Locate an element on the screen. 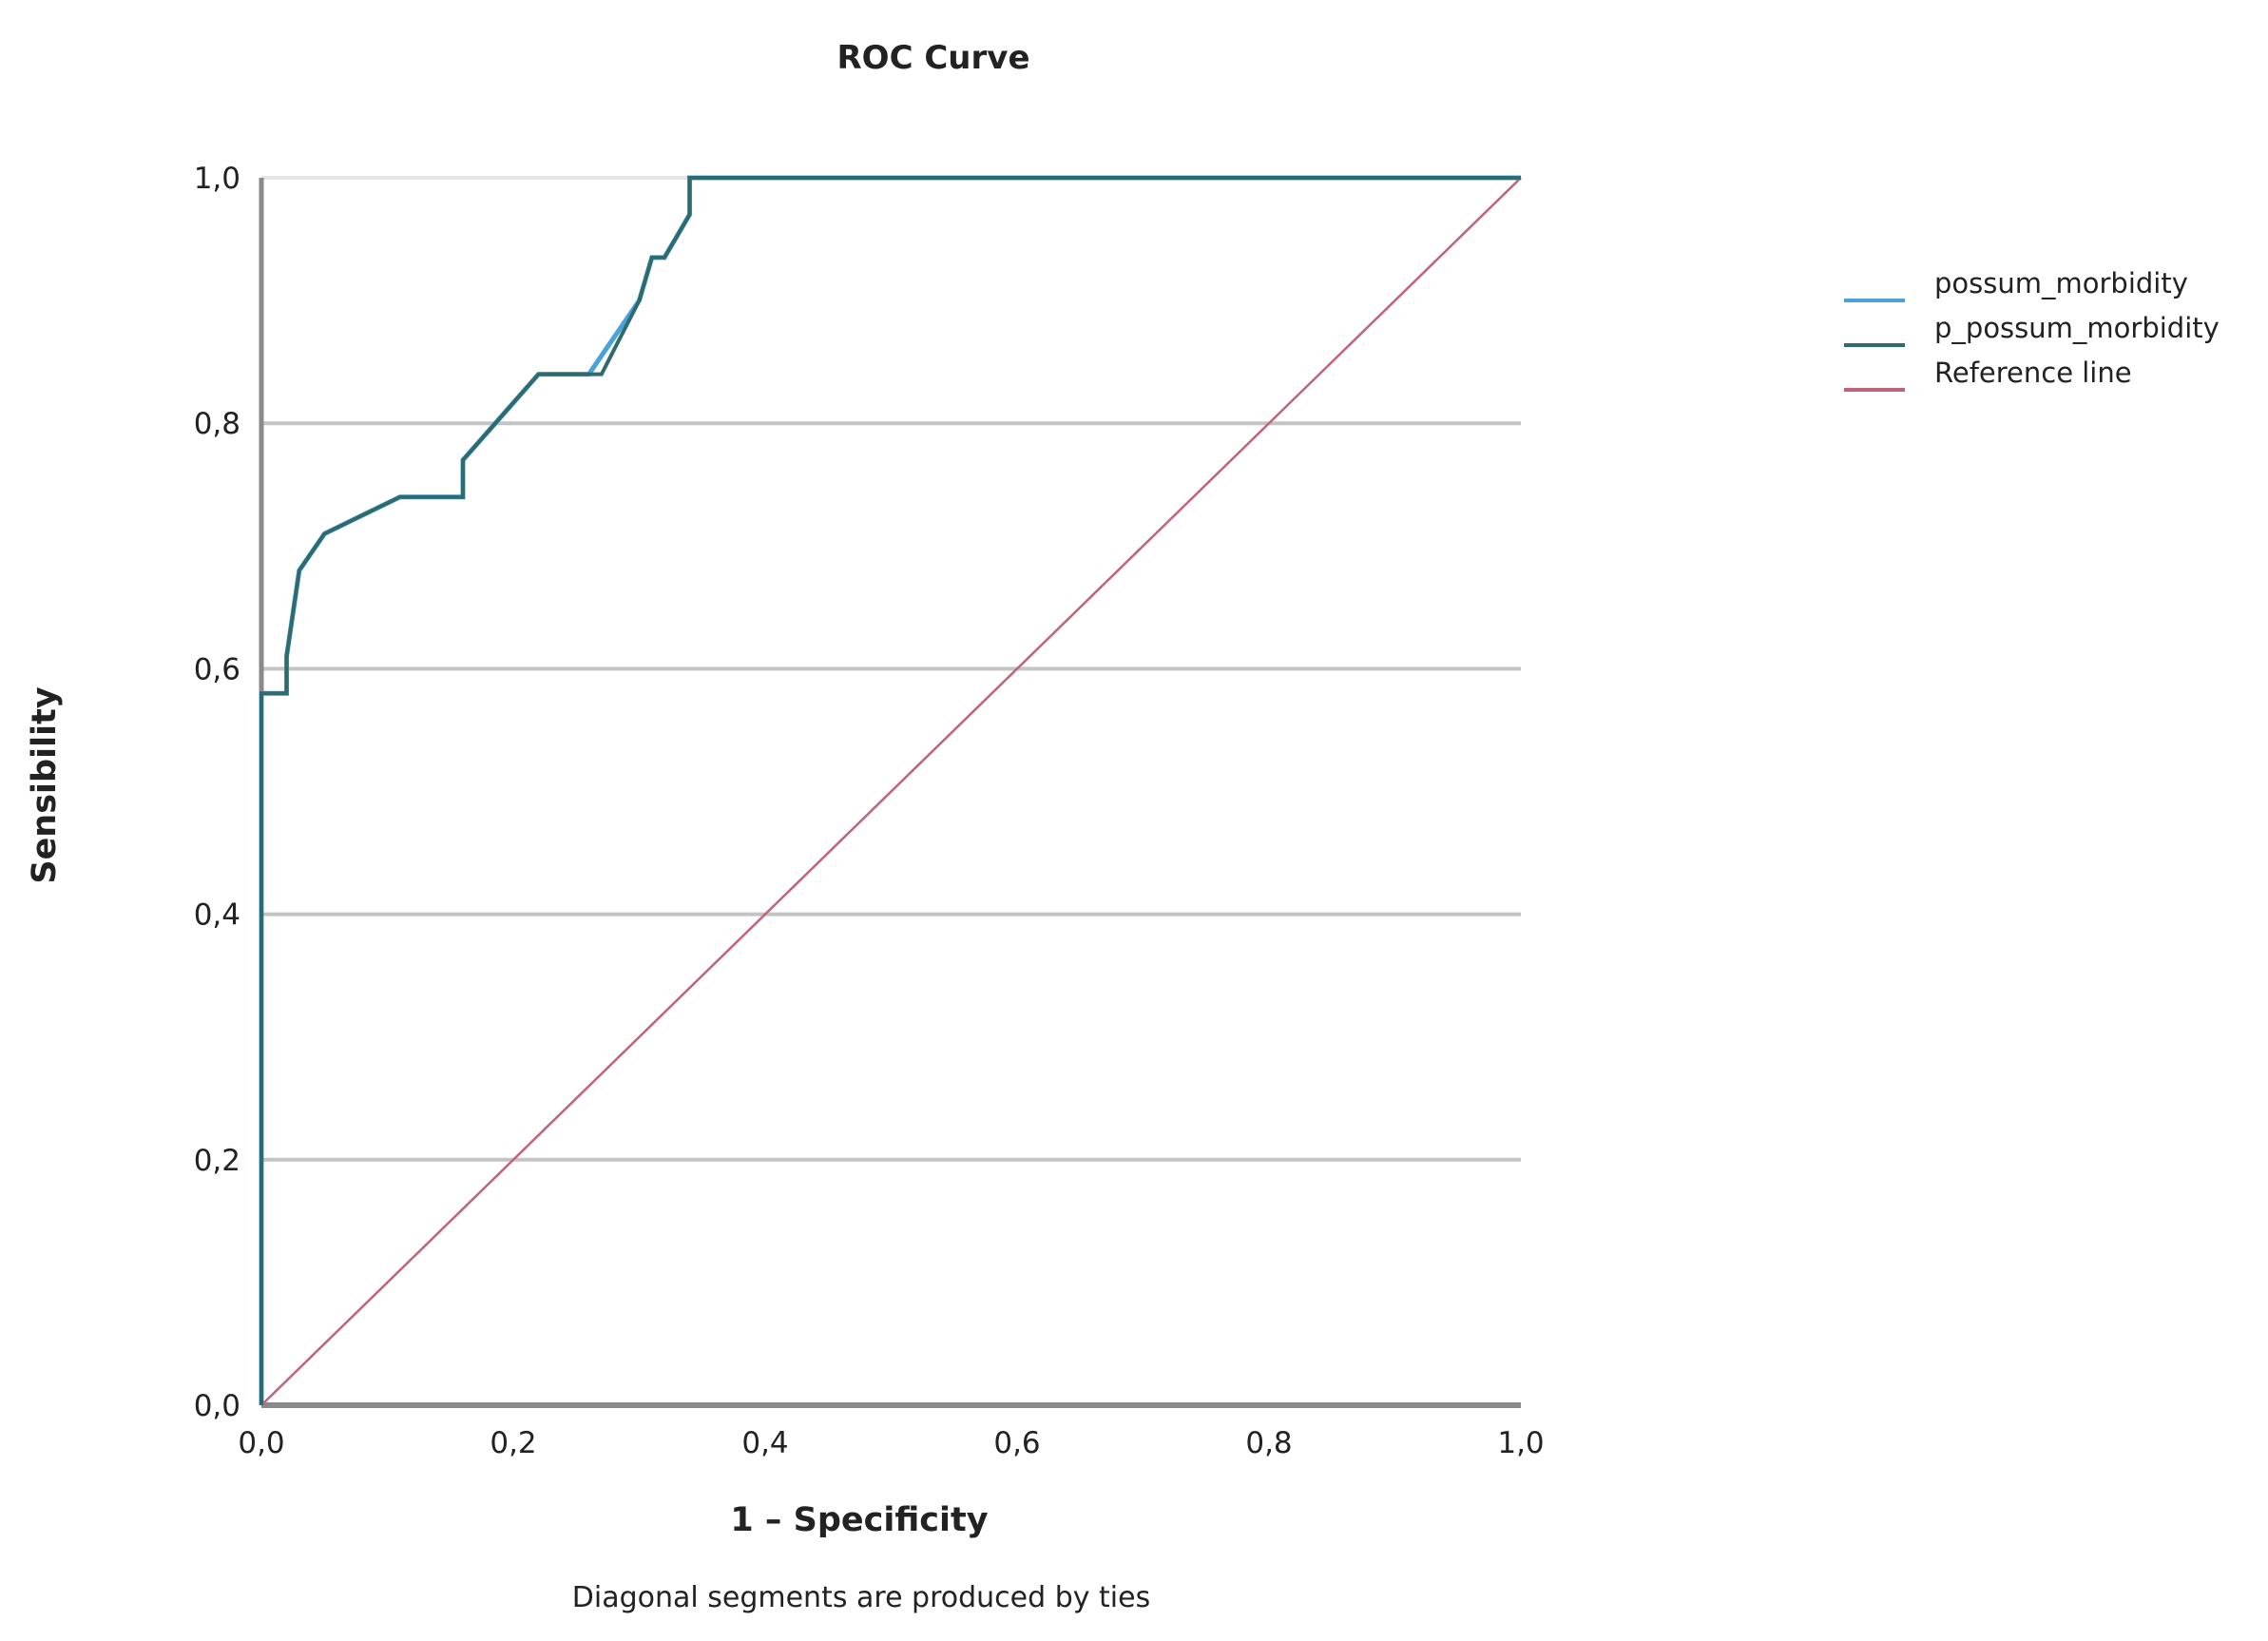 The width and height of the screenshot is (2268, 1641). x-tick-label: 0,8 is located at coordinates (1268, 1443).